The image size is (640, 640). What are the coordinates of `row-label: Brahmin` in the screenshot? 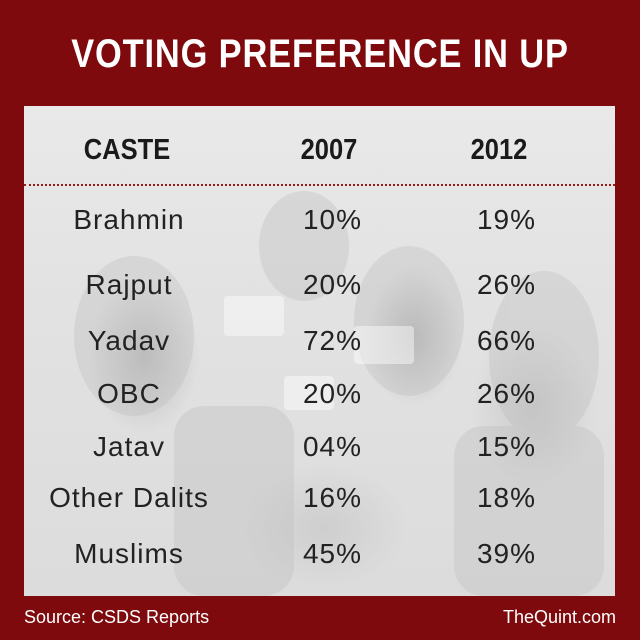 It's located at (129, 219).